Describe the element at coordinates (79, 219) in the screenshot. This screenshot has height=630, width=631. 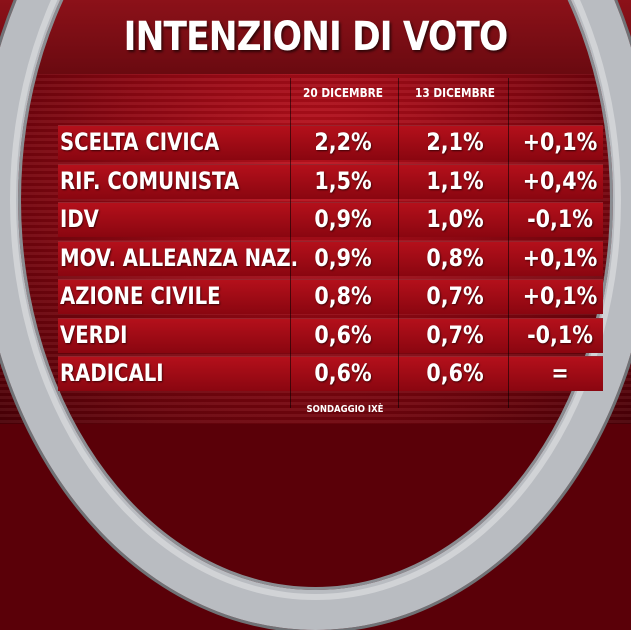
I see `party-label: IDV` at that location.